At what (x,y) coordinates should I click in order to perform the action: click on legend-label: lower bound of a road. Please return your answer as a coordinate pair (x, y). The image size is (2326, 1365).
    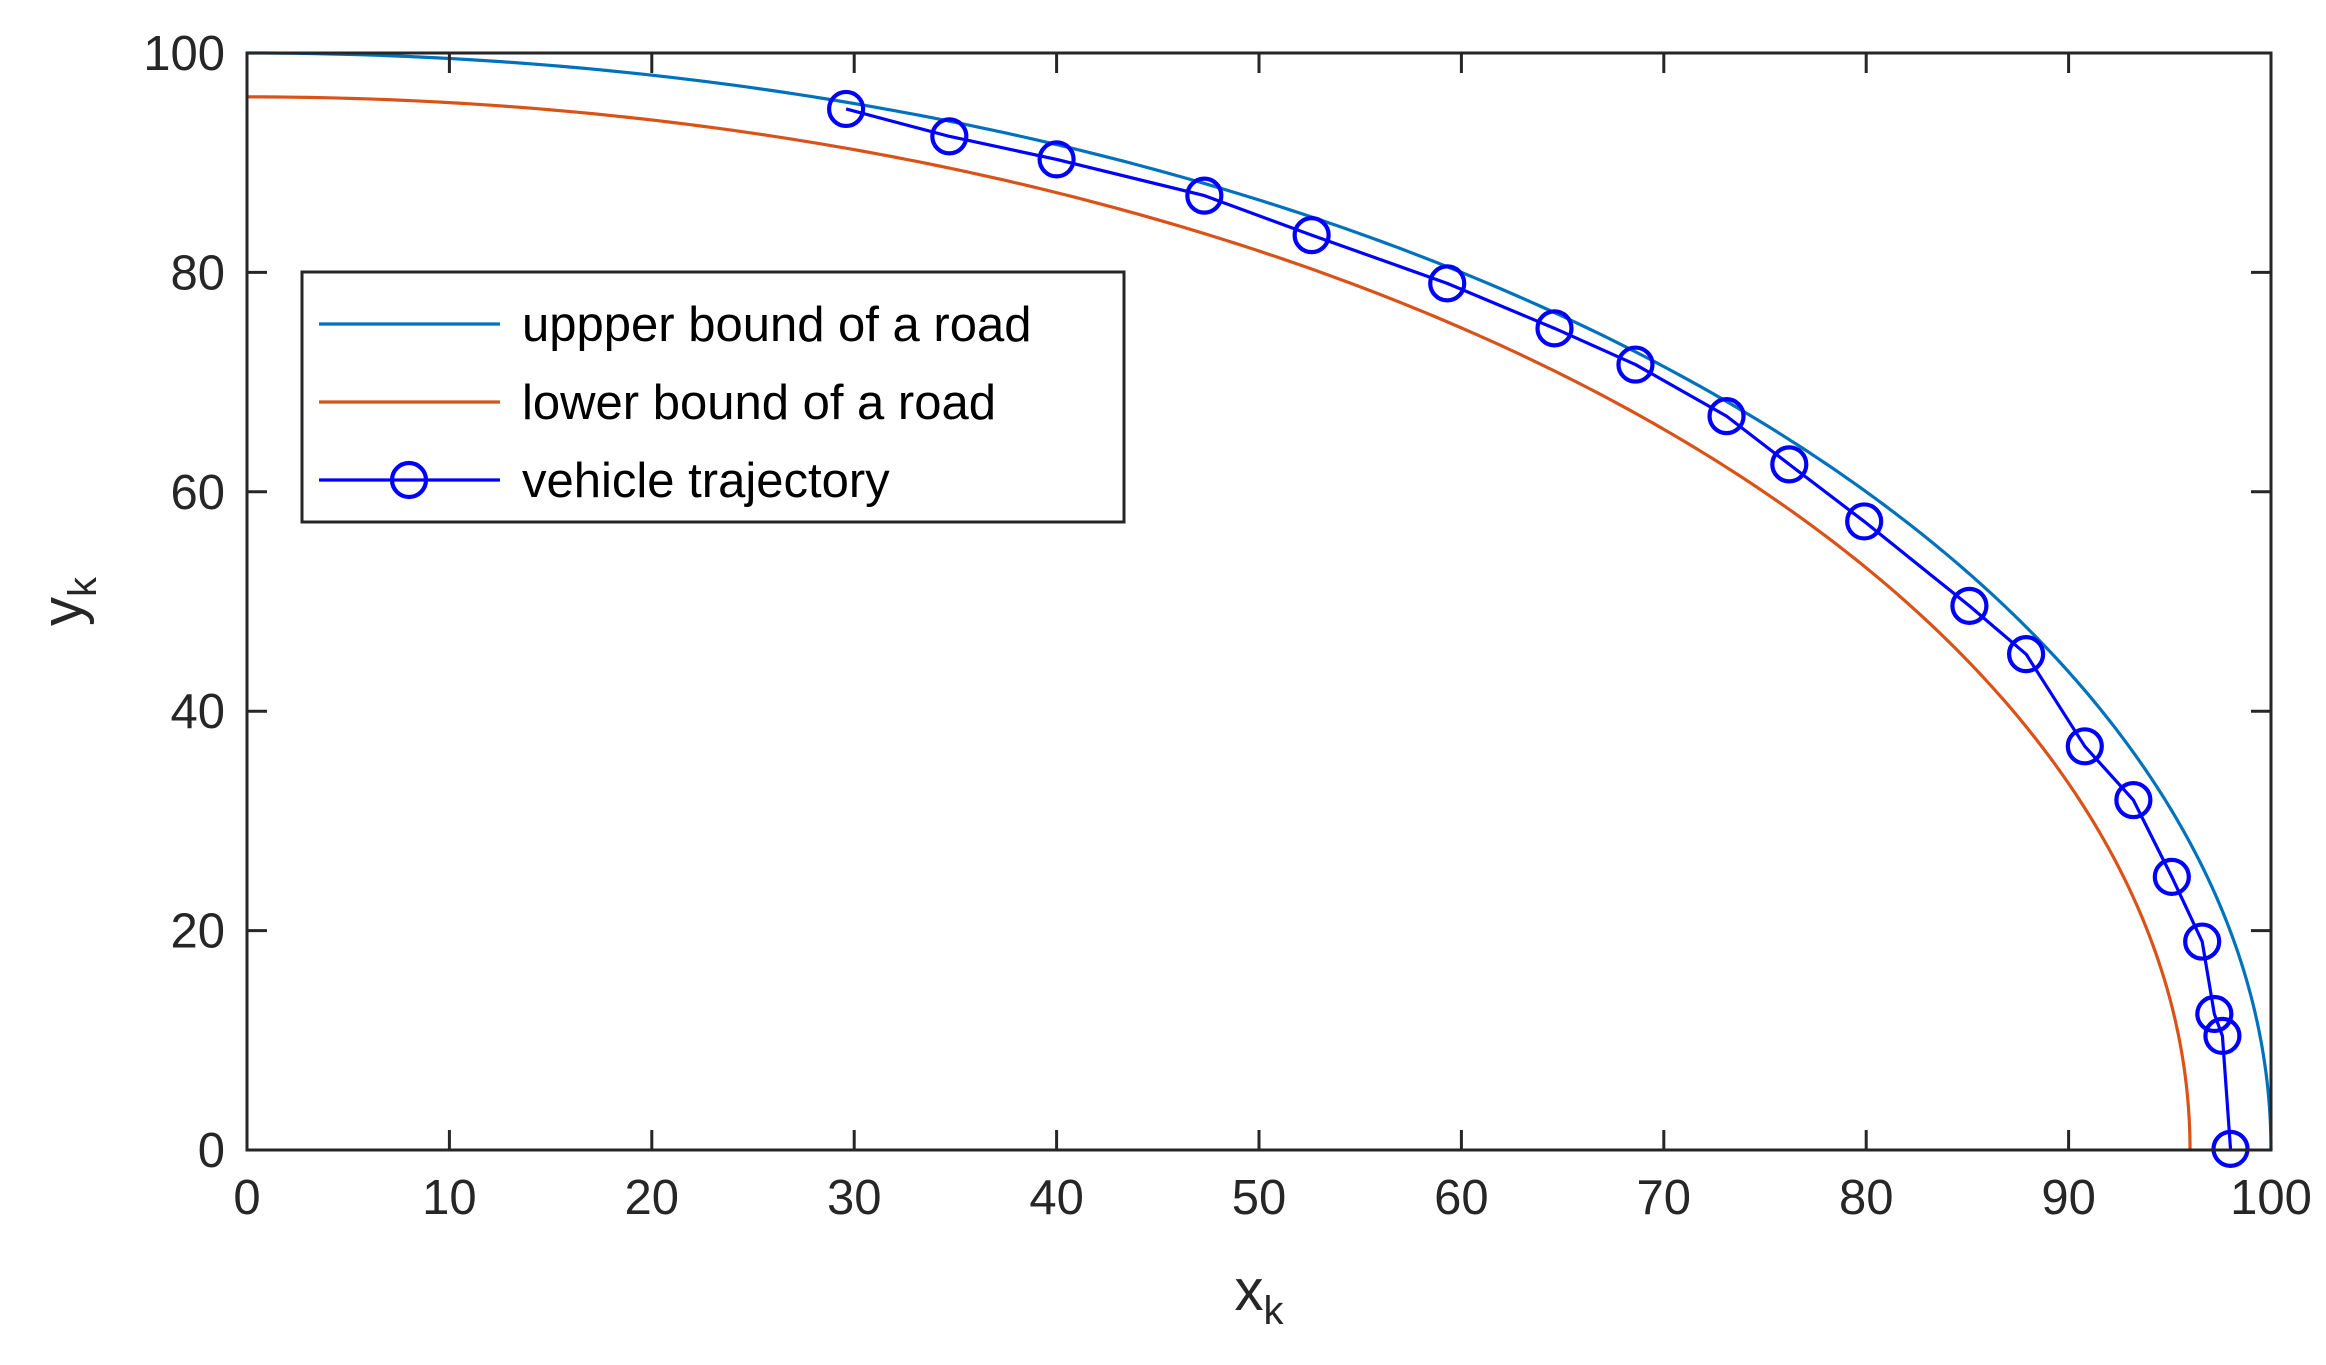
    Looking at the image, I should click on (759, 403).